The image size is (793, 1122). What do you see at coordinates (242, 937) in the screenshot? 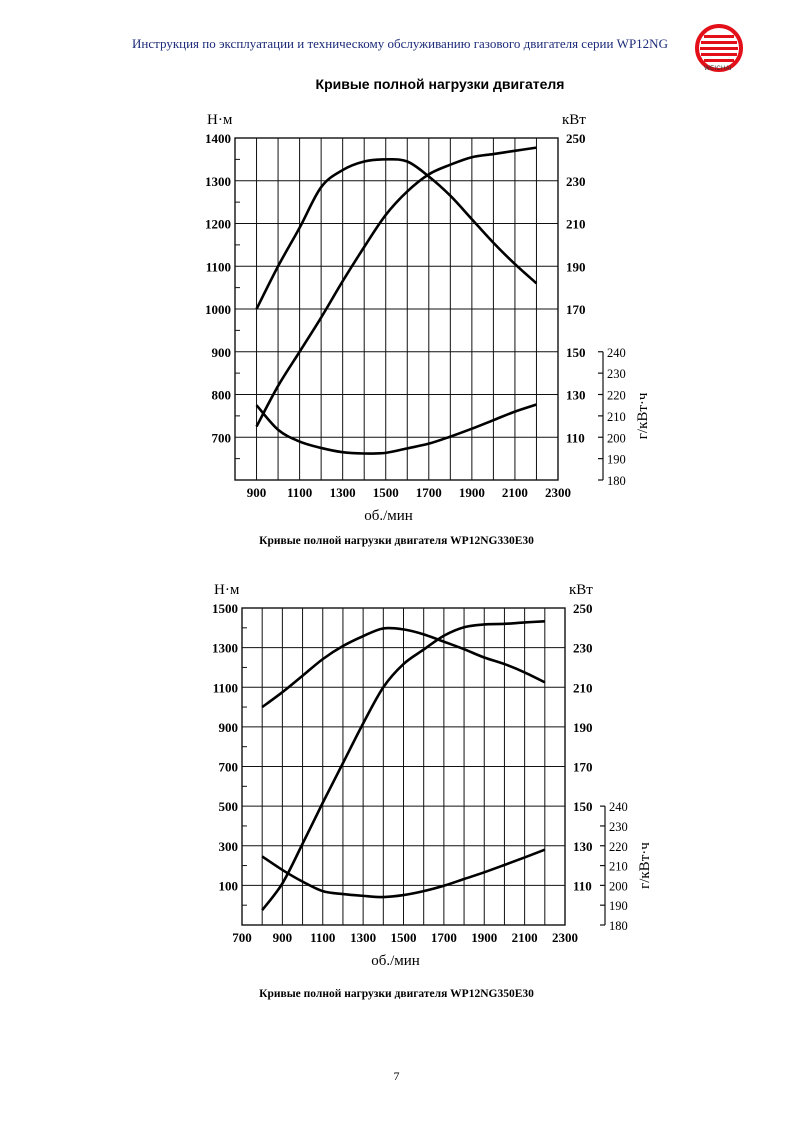
I see `x-tick-label: 700` at bounding box center [242, 937].